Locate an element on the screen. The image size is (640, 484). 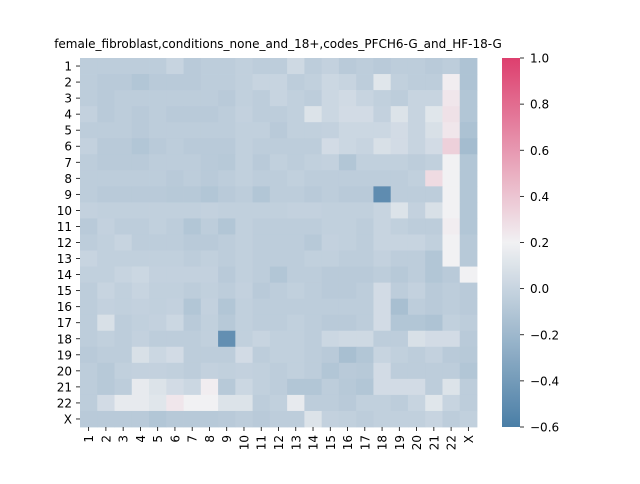
column-label: 13 is located at coordinates (296, 442).